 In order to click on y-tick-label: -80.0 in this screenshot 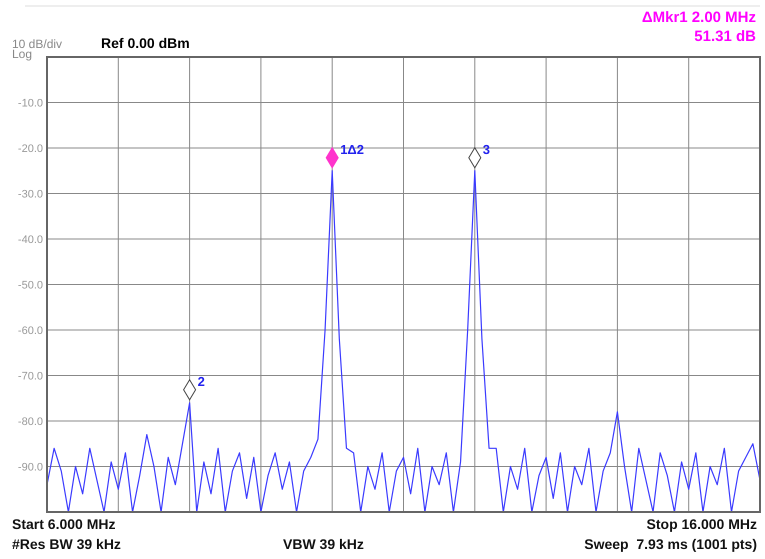, I will do `click(30, 422)`.